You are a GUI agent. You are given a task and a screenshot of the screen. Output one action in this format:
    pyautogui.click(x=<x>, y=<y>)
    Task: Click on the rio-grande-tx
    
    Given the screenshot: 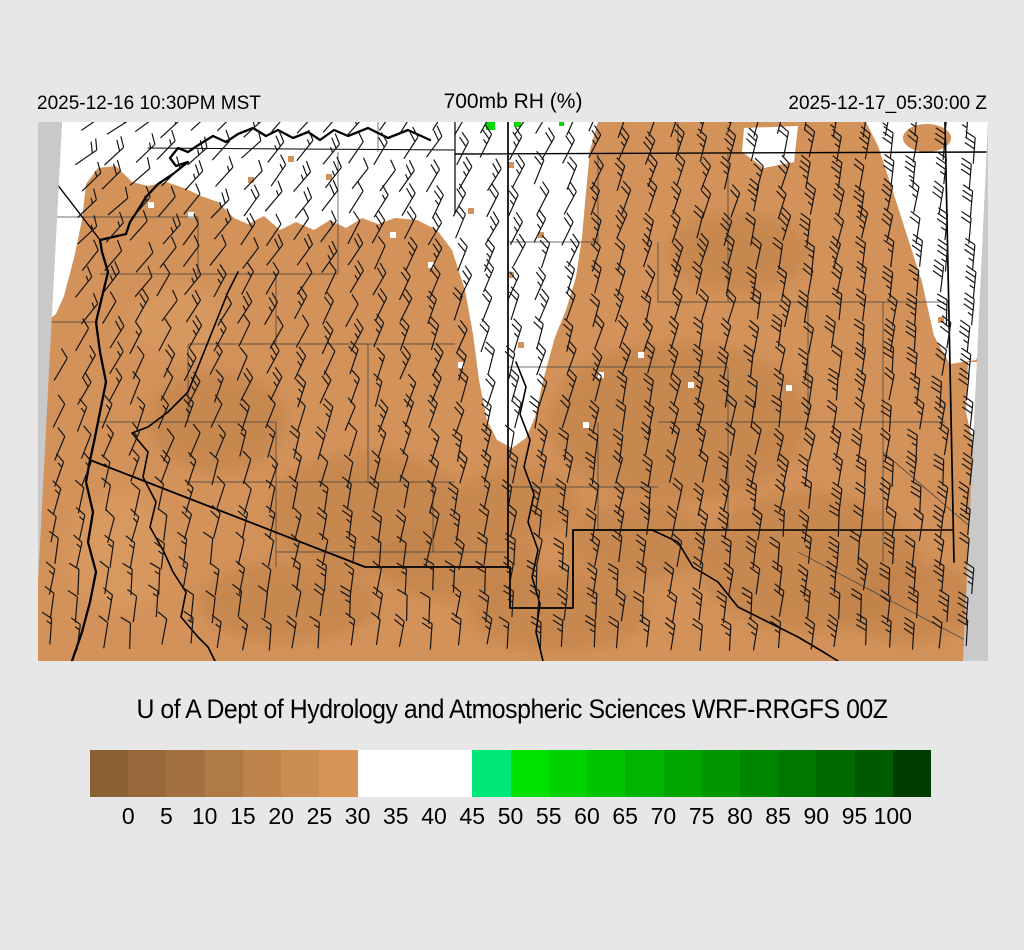 What is the action you would take?
    pyautogui.click(x=745, y=595)
    